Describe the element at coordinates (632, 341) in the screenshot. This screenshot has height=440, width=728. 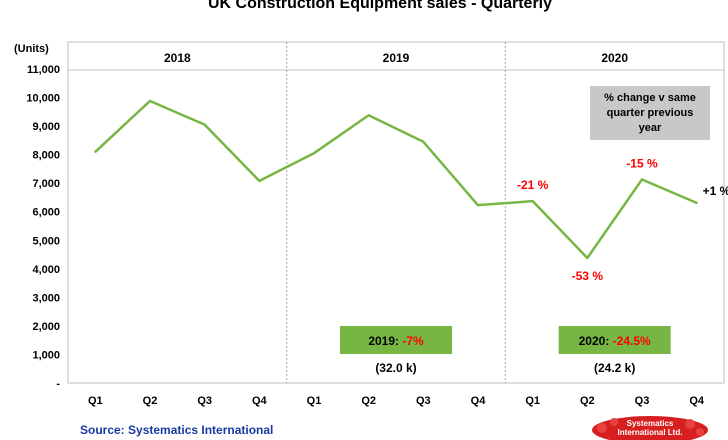
I see `year-summary-value: -24.5%` at that location.